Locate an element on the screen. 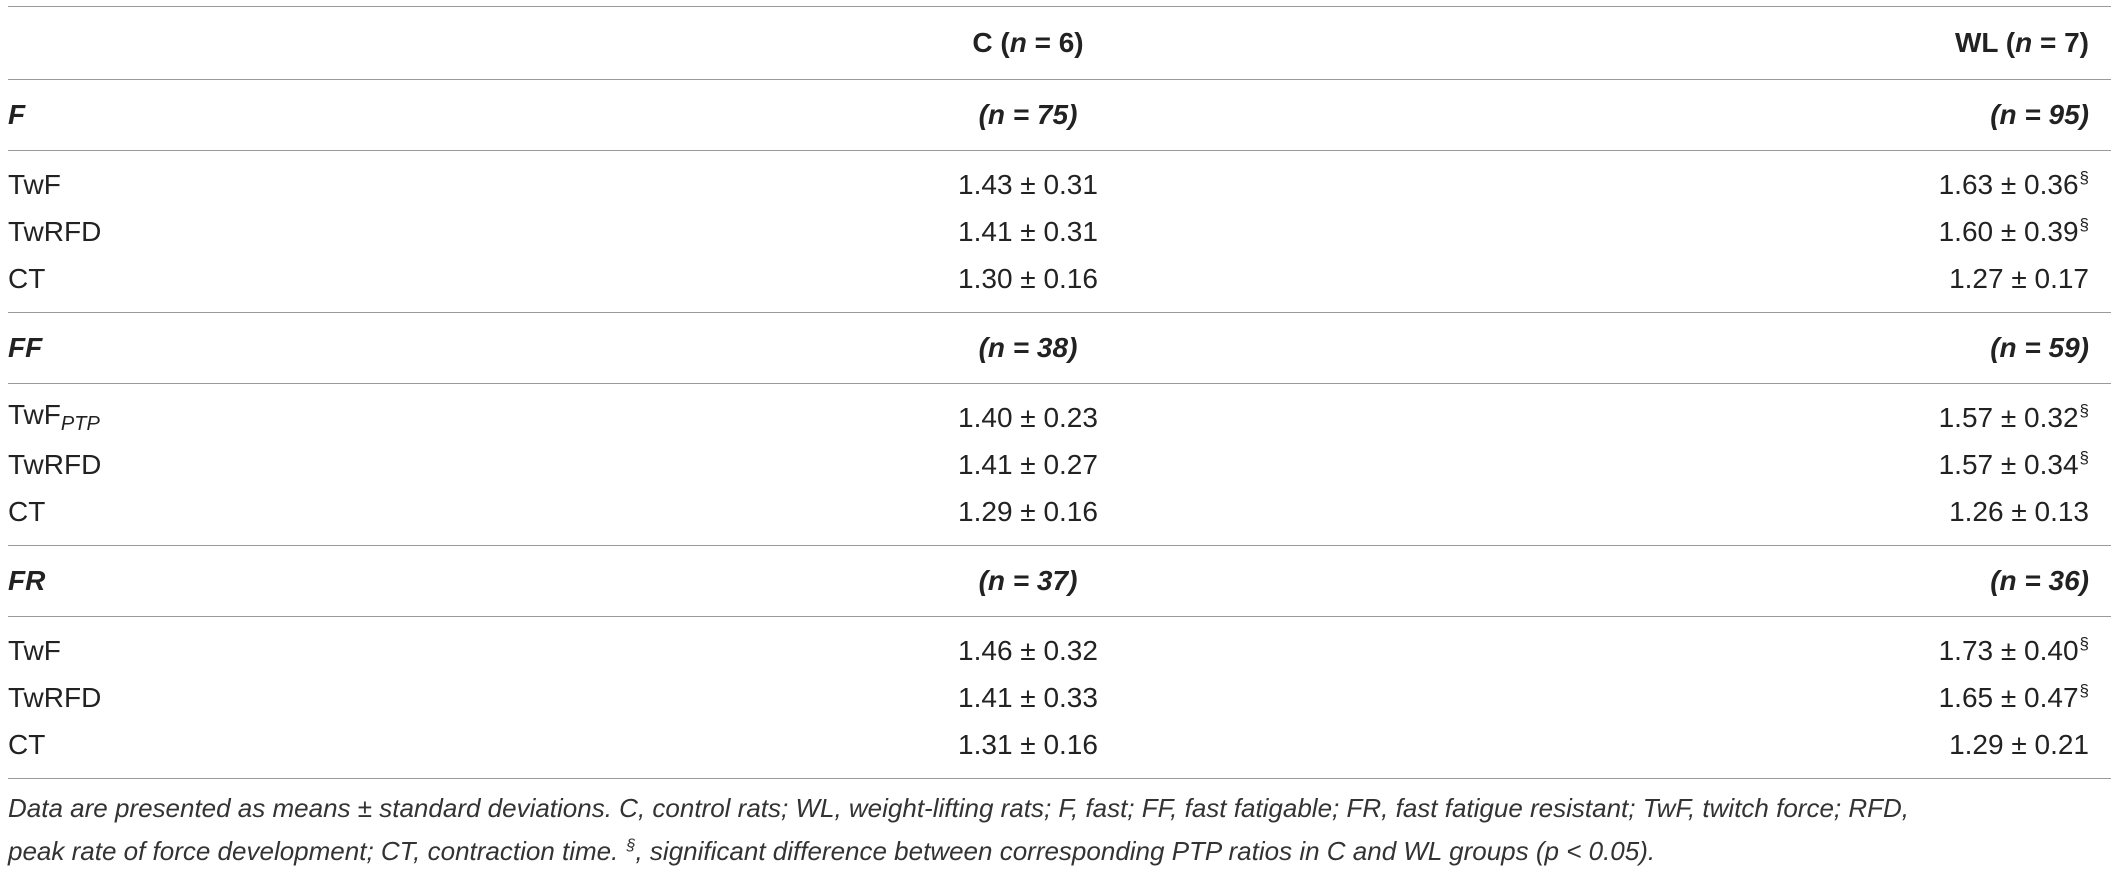  header-empty-cell is located at coordinates (238, 43).